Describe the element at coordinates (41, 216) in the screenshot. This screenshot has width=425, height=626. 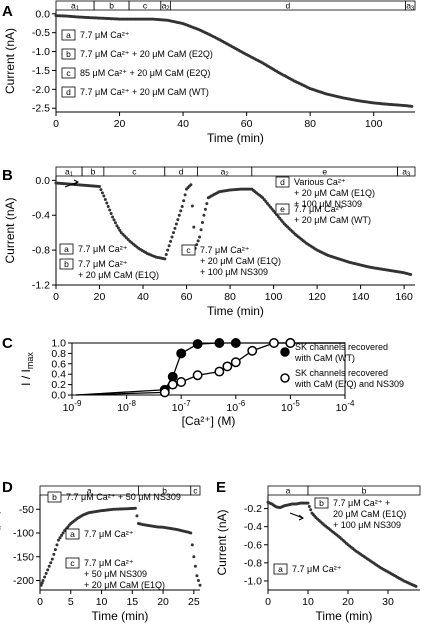
I see `y-tick-label-b: -0.4` at that location.